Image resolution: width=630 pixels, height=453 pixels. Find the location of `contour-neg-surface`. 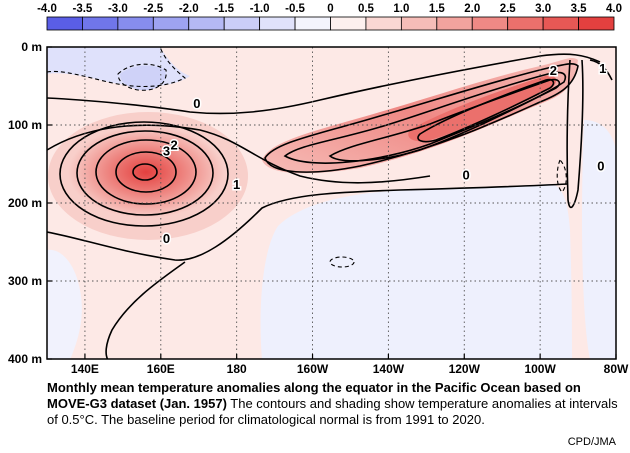

contour-neg-surface is located at coordinates (117, 67).